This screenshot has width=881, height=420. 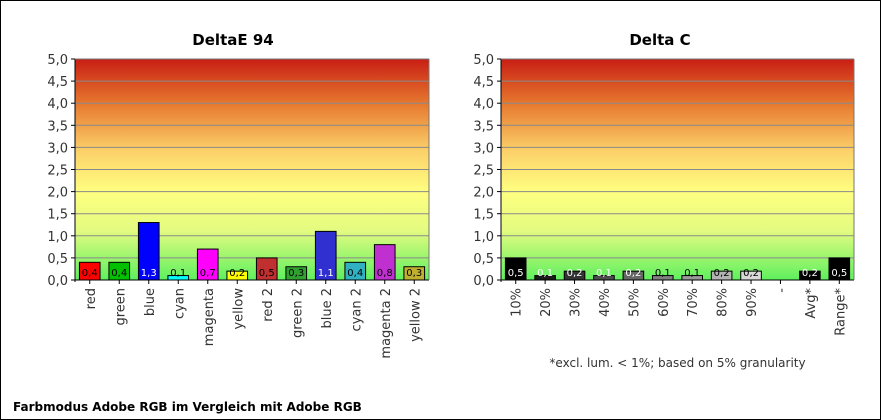 I want to click on dc-ytick-label: 5,0, so click(x=483, y=60).